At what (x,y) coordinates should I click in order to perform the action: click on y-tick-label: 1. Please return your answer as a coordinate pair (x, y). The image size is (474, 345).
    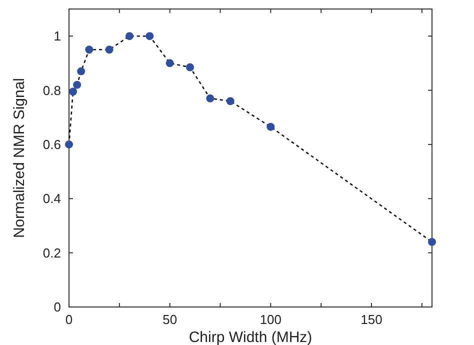
    Looking at the image, I should click on (57, 36).